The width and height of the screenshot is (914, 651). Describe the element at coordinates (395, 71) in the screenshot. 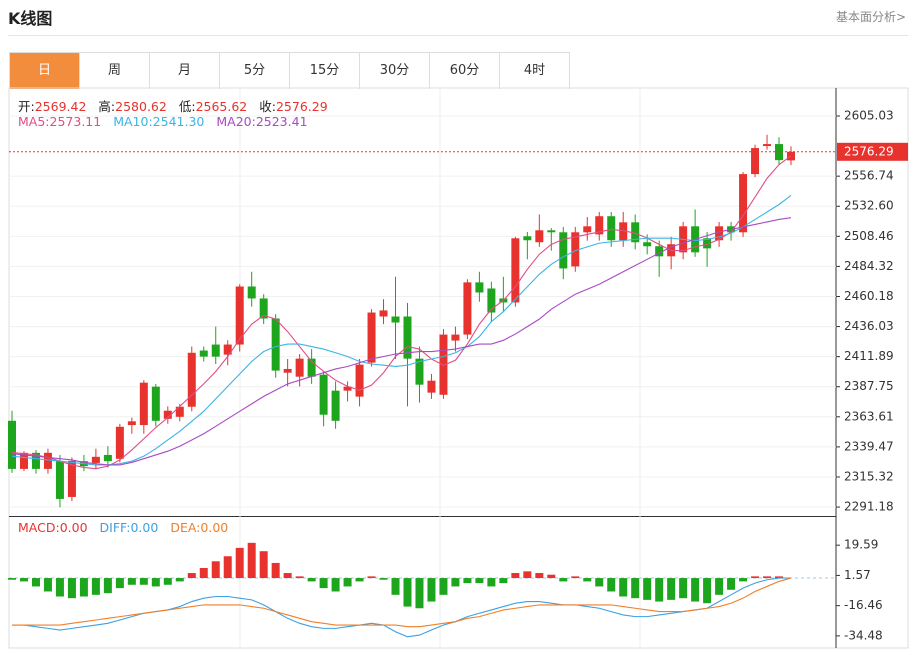

I see `period-tab: 30分` at that location.